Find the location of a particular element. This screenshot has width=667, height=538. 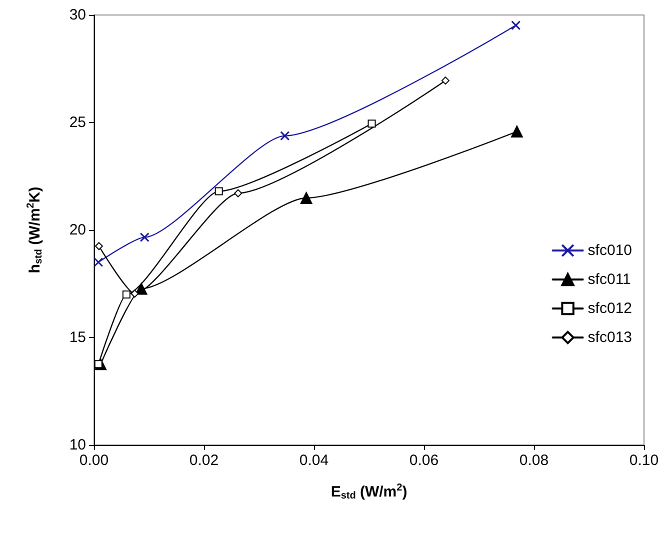

legend-label: sfc013 is located at coordinates (610, 337).